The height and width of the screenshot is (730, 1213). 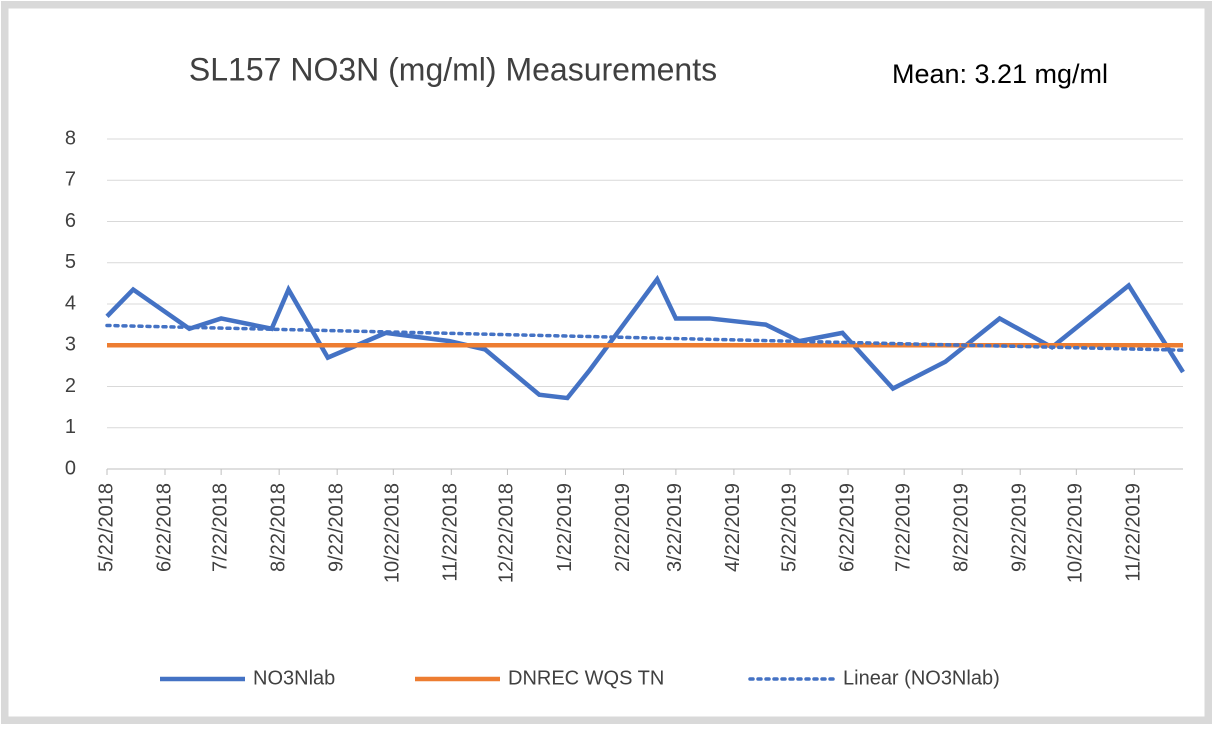 I want to click on x-tick-label: 9/22/2019, so click(x=1019, y=527).